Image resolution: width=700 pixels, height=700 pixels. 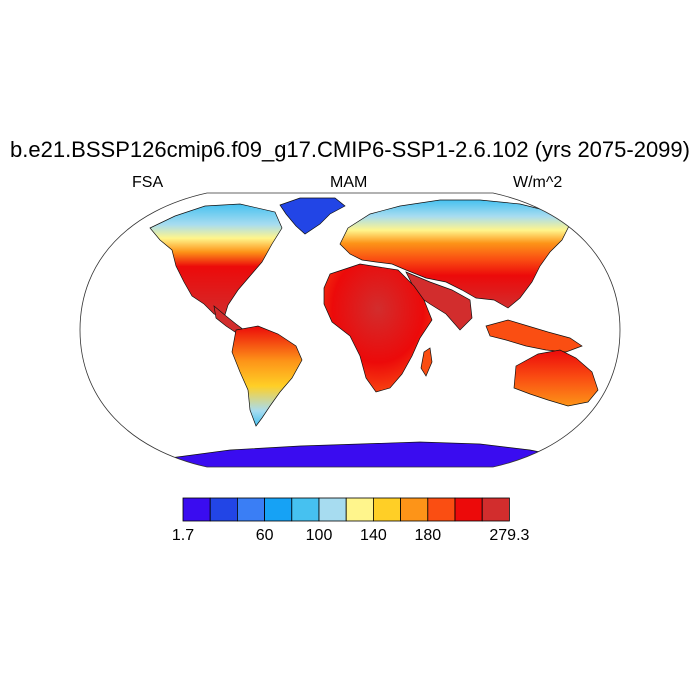 What do you see at coordinates (556, 378) in the screenshot?
I see `australia-region` at bounding box center [556, 378].